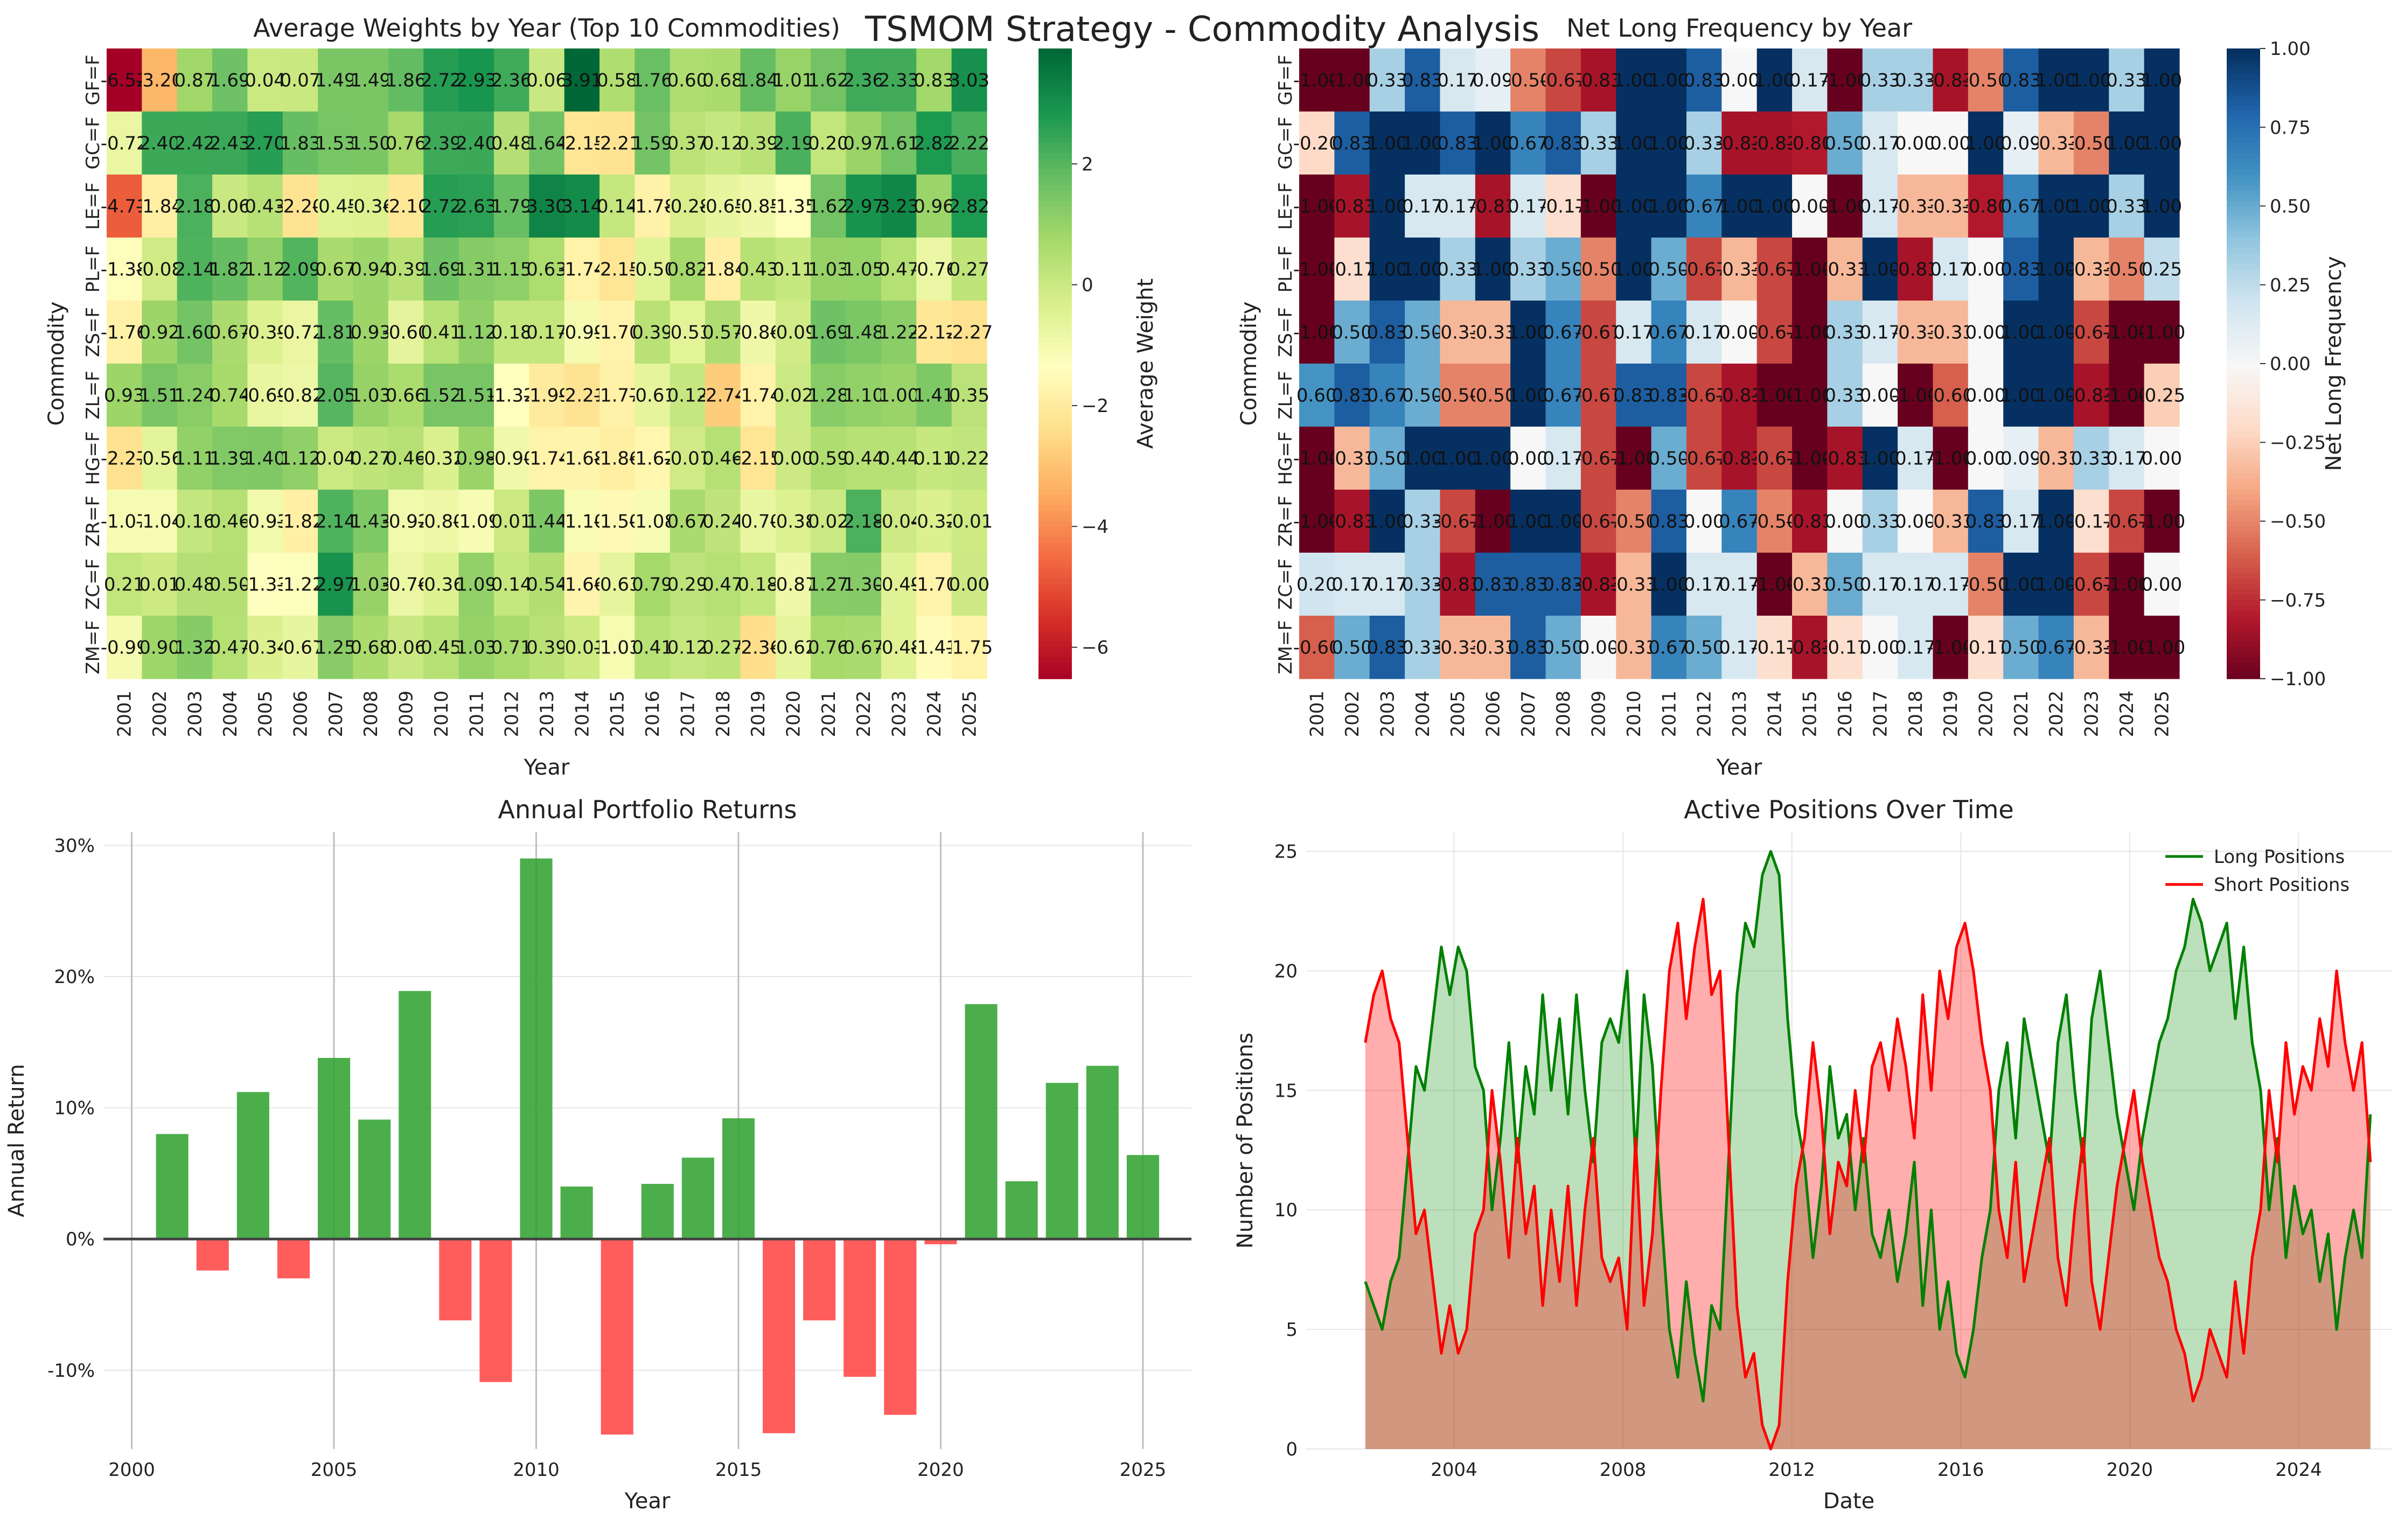  Describe the element at coordinates (617, 333) in the screenshot. I see `heatmap-cell-label: -1.70` at that location.